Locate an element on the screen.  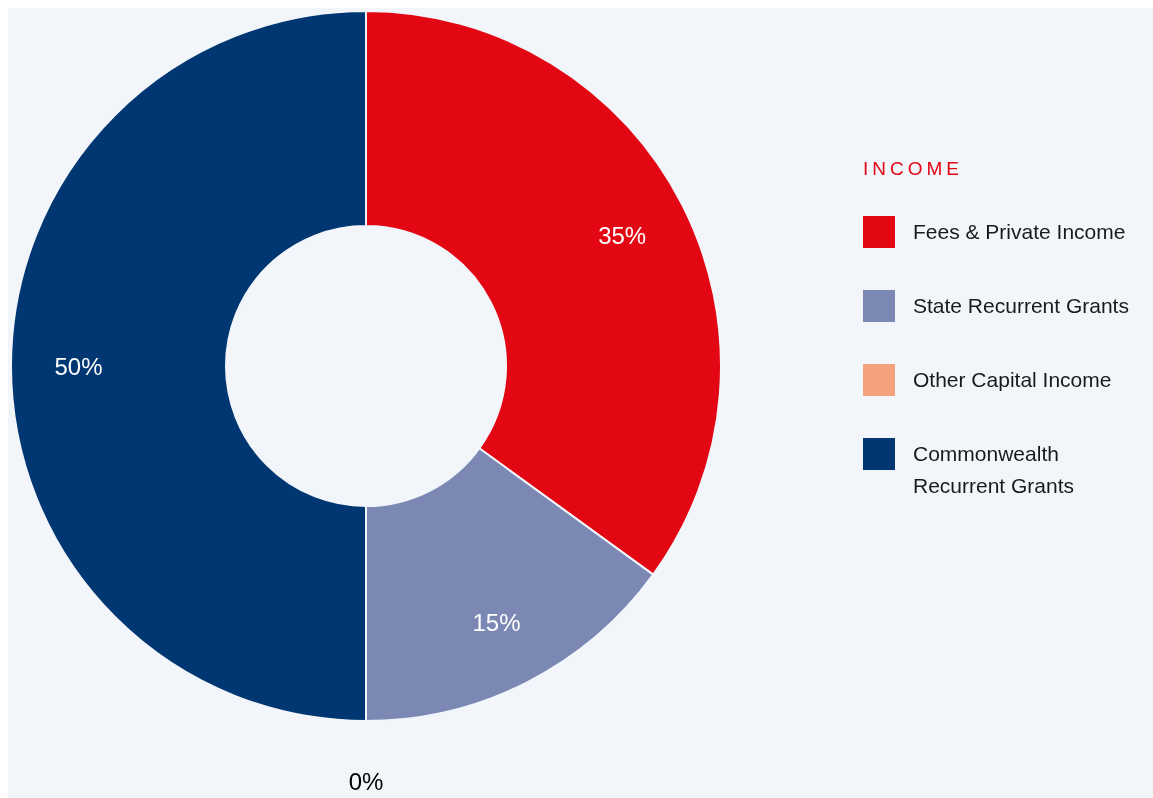
legend-label: State Recurrent Grants is located at coordinates (1021, 306).